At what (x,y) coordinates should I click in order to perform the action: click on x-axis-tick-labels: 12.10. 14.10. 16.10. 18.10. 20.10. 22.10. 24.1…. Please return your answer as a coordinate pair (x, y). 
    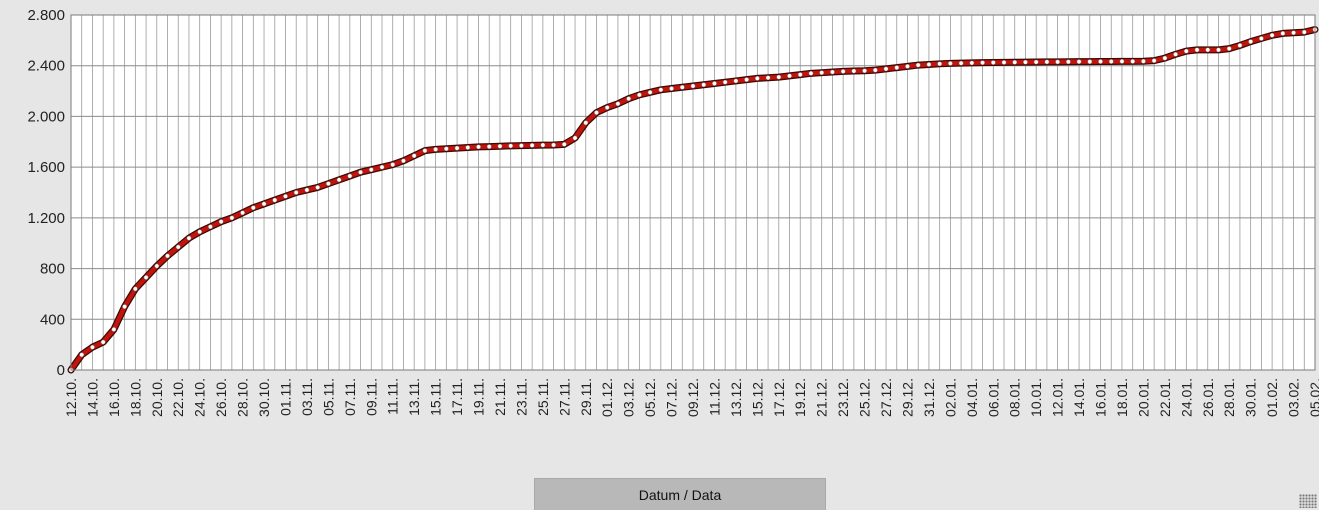
    Looking at the image, I should click on (691, 397).